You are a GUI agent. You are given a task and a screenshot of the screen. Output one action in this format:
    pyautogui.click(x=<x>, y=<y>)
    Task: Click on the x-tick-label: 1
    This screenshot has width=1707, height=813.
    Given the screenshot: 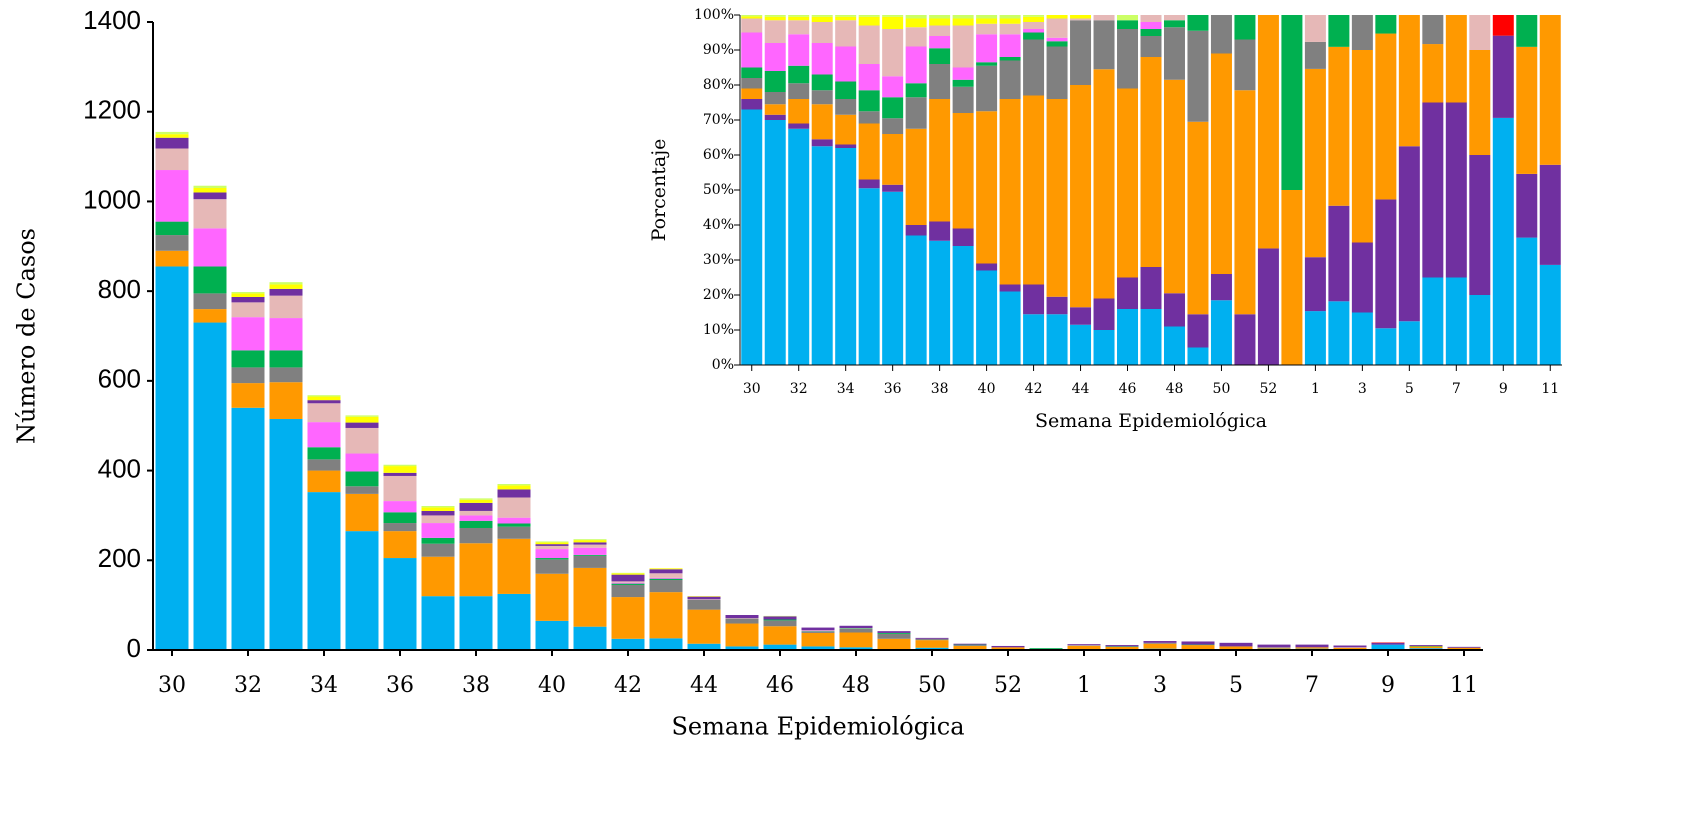 What is the action you would take?
    pyautogui.click(x=1084, y=685)
    